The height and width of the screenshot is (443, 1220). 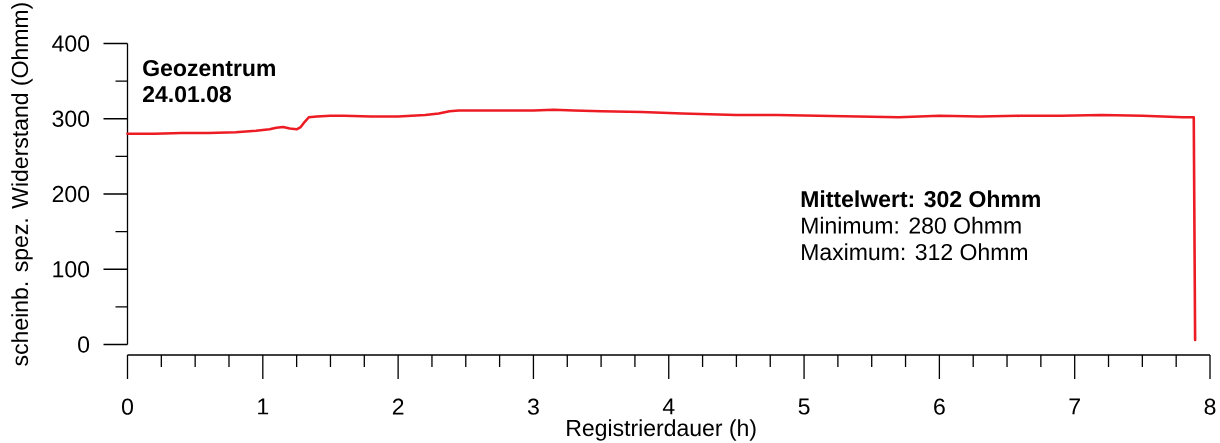 I want to click on text: 24.01.08, so click(x=187, y=94).